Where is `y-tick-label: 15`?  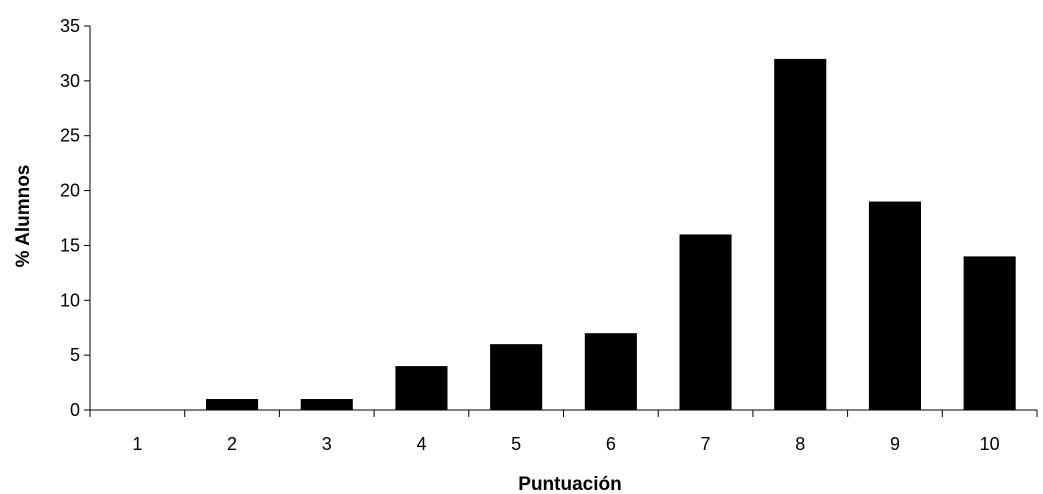
y-tick-label: 15 is located at coordinates (70, 245).